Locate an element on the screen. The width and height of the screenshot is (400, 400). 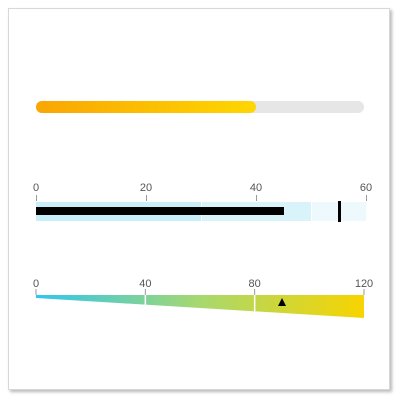
gauge-tick-label: 0 is located at coordinates (36, 284).